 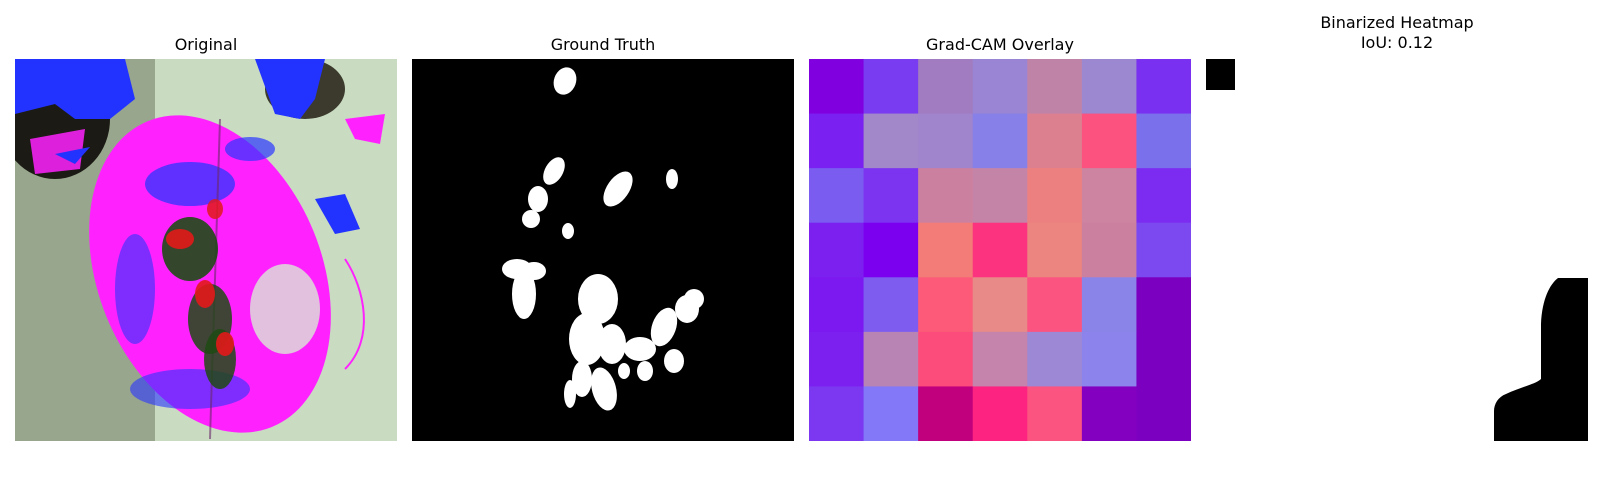 I want to click on leaf-body, so click(x=210, y=274).